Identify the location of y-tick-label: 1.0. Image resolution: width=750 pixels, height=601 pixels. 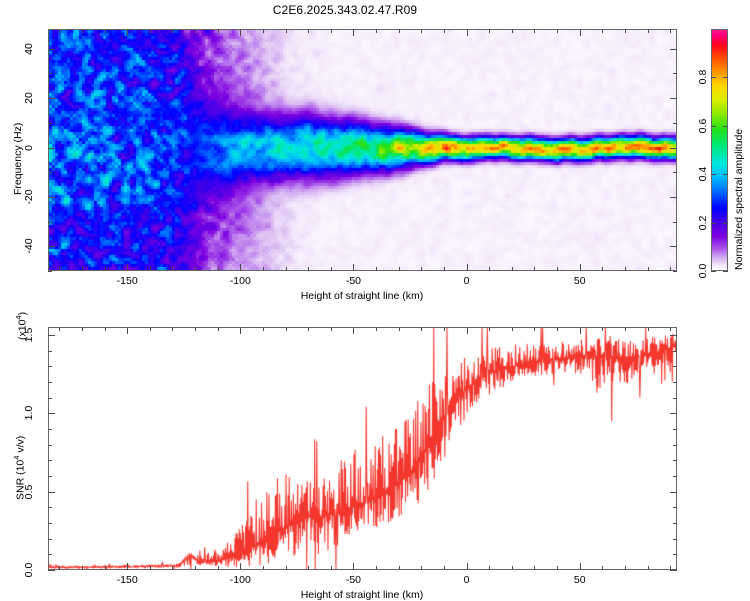
(29, 413).